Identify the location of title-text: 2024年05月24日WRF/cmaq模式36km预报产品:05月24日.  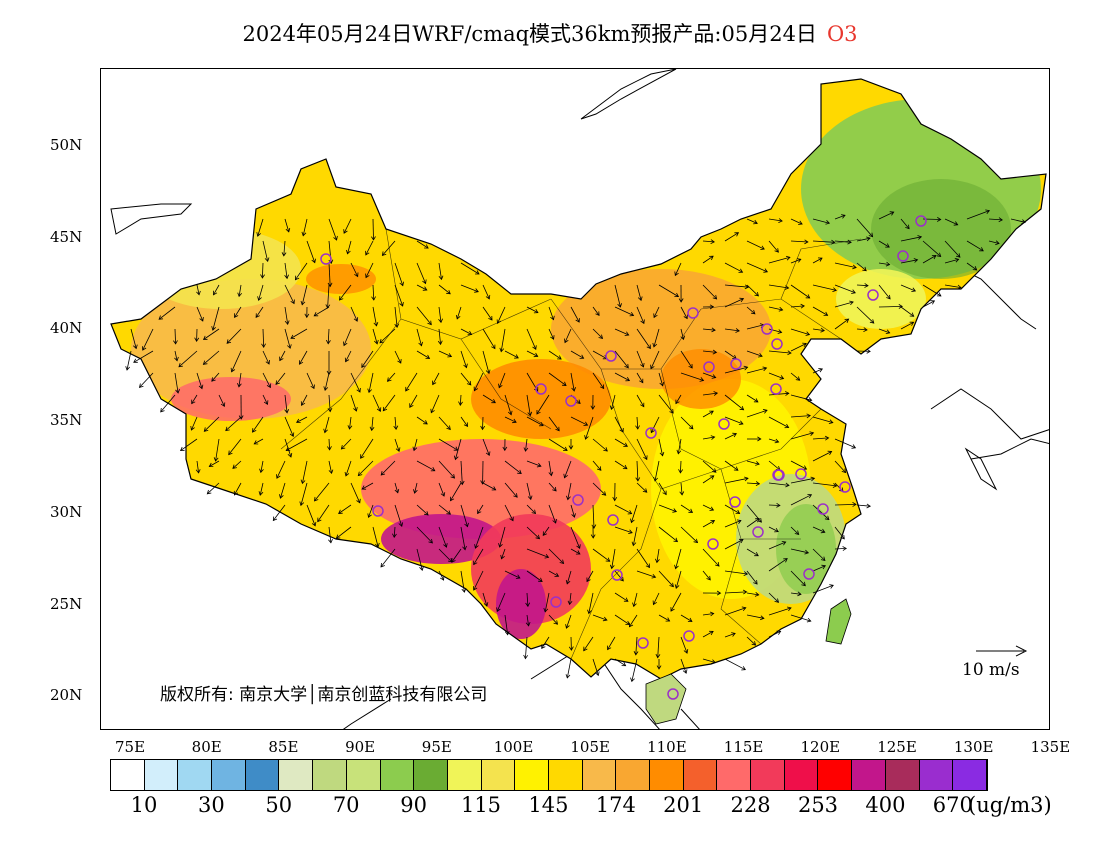
(529, 34).